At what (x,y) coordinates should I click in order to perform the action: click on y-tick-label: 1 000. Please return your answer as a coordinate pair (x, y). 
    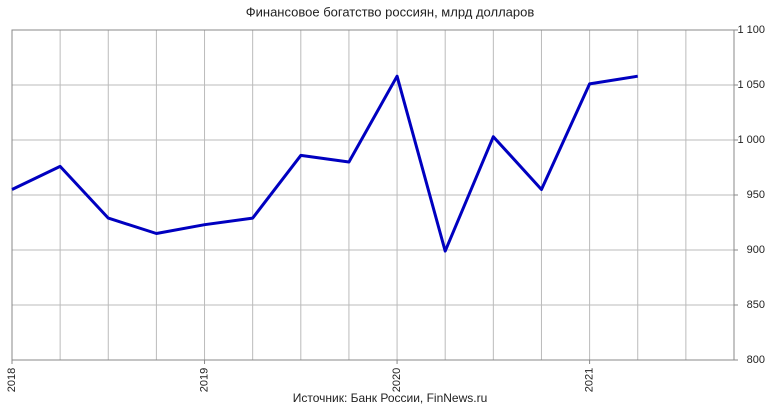
    Looking at the image, I should click on (751, 140).